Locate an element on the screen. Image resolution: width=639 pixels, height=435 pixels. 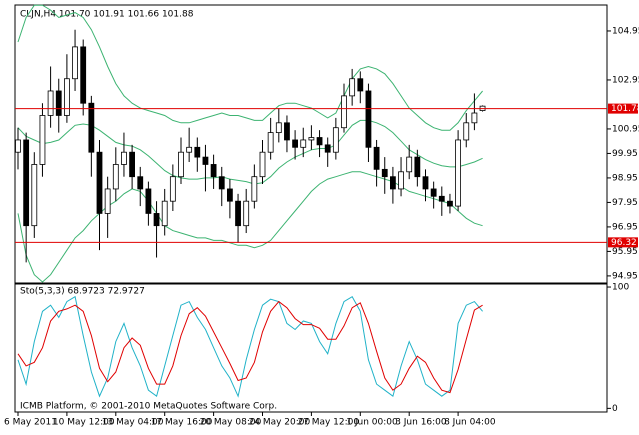
x-tick-label: 24 May 20:00 is located at coordinates (280, 423).